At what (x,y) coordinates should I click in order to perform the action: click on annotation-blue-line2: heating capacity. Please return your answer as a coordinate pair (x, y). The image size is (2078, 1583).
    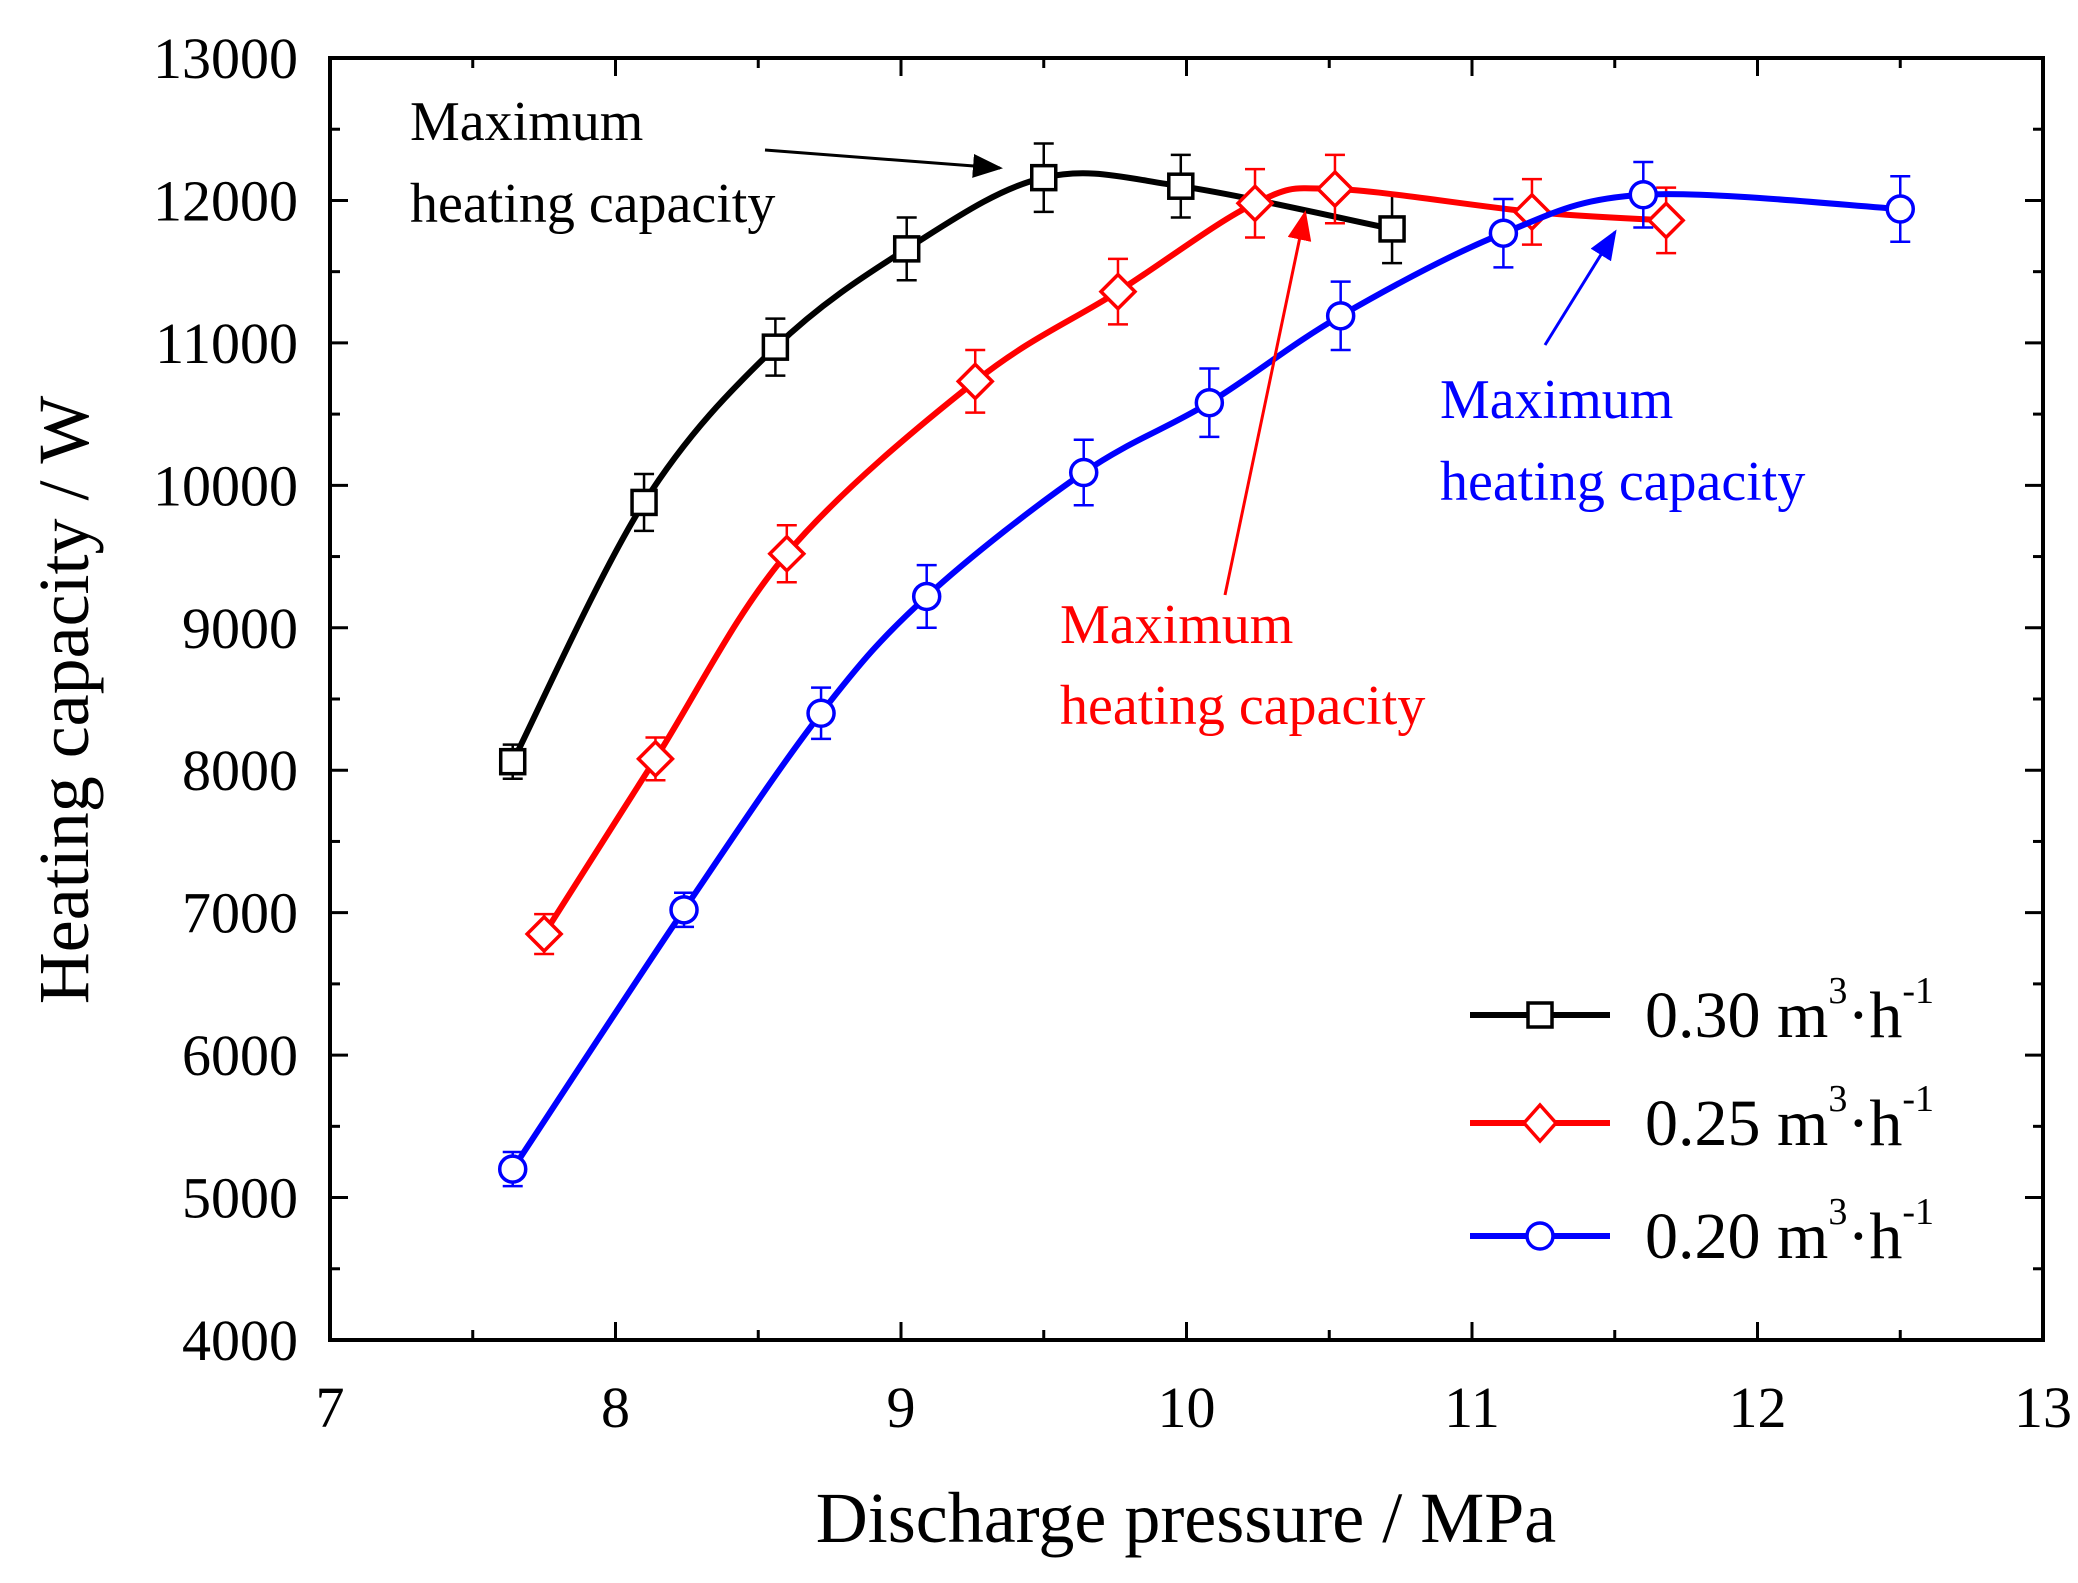
    Looking at the image, I should click on (1622, 482).